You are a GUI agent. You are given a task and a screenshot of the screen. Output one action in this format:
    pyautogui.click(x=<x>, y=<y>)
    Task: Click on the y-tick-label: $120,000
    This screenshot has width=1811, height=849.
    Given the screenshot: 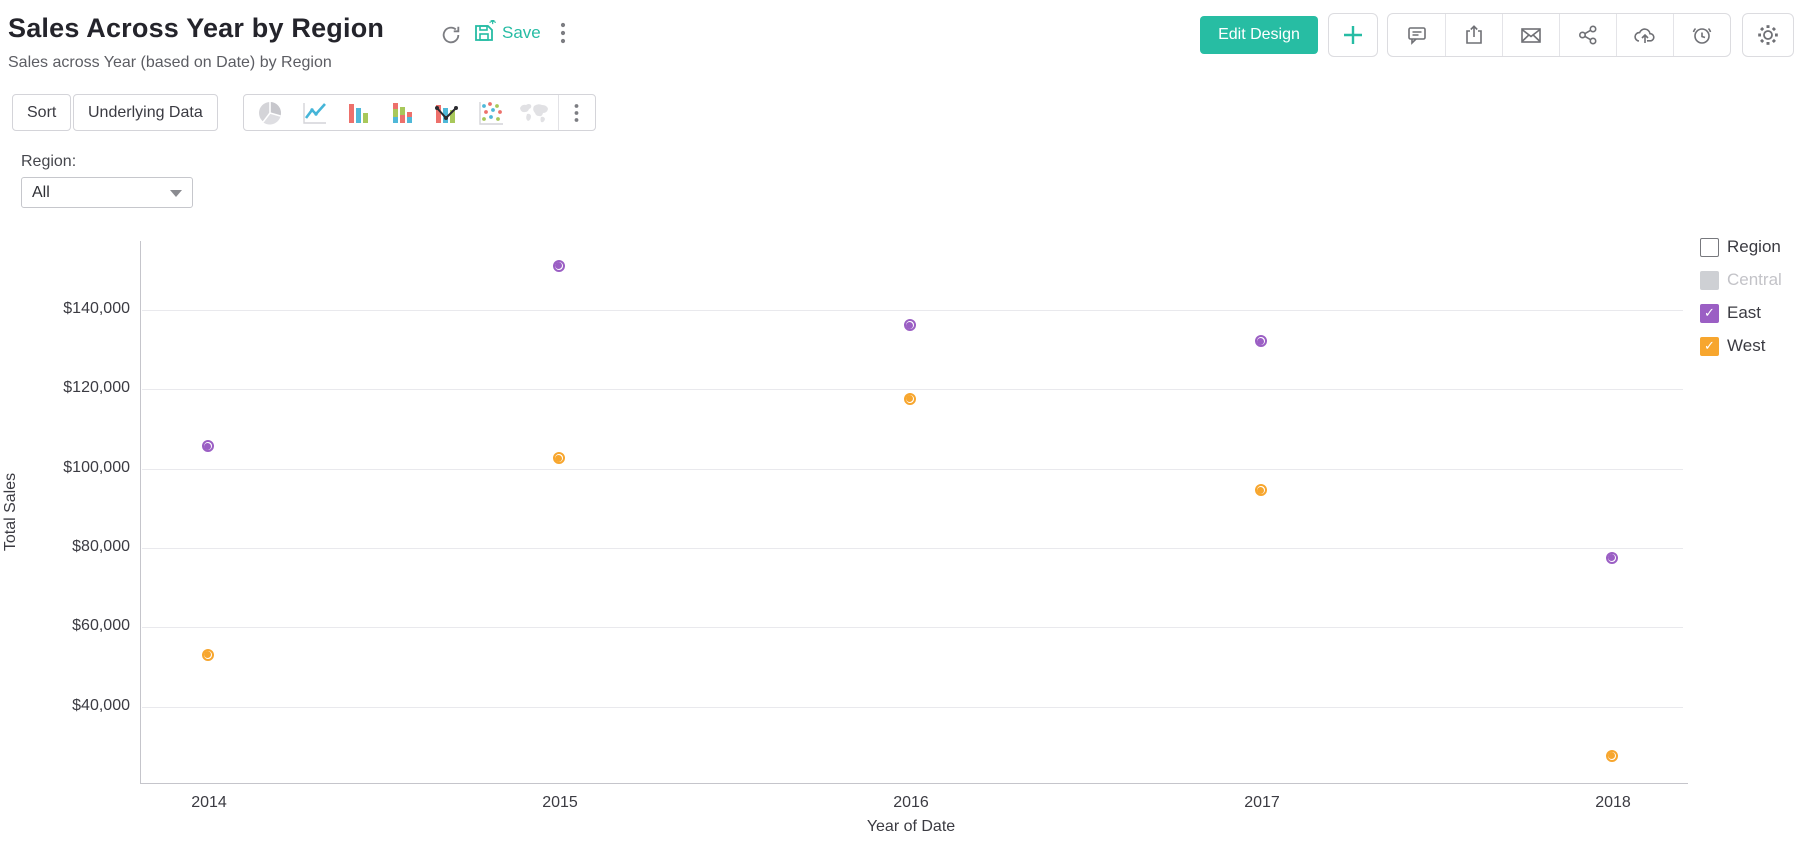 What is the action you would take?
    pyautogui.click(x=96, y=388)
    